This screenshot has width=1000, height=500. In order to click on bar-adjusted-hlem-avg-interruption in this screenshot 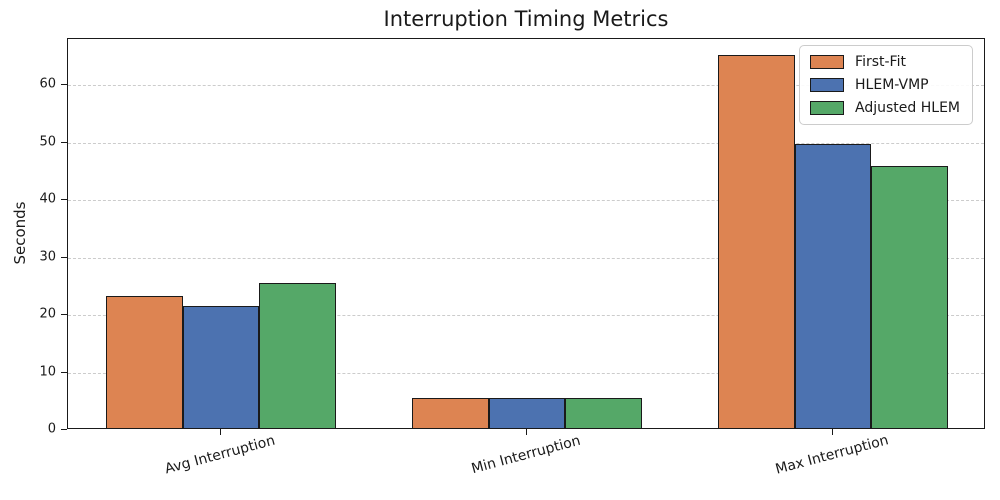, I will do `click(297, 355)`.